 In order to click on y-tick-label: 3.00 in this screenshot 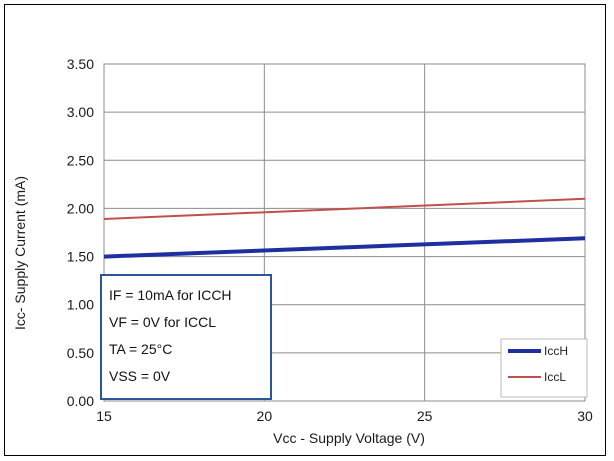, I will do `click(80, 112)`.